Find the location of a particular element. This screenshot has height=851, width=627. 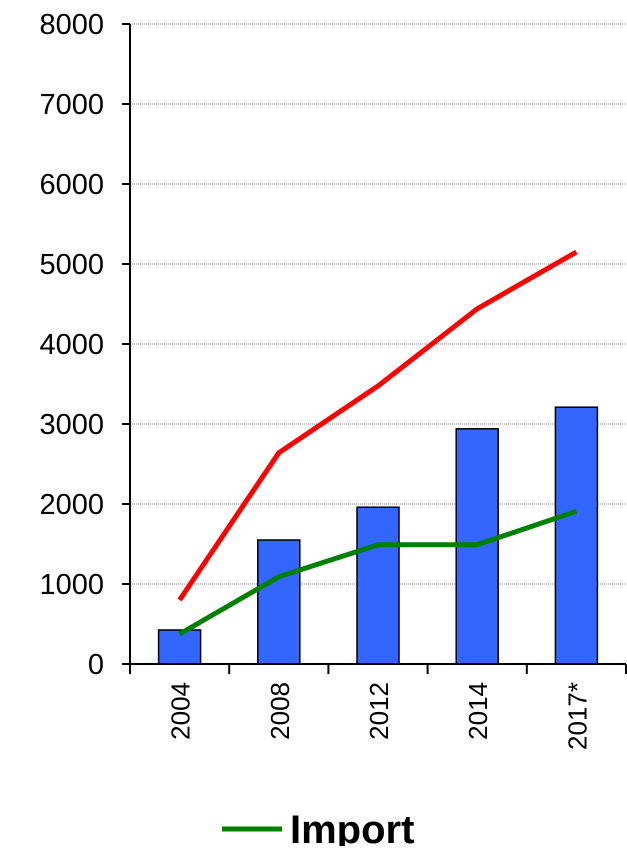

y-tick-label: 2000 is located at coordinates (71, 505).